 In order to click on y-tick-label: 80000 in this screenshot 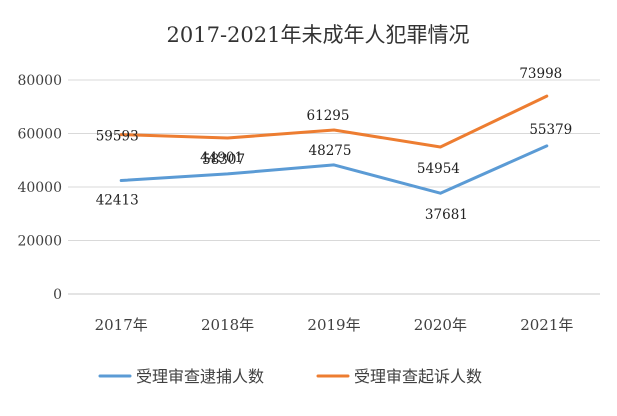, I will do `click(39, 81)`.